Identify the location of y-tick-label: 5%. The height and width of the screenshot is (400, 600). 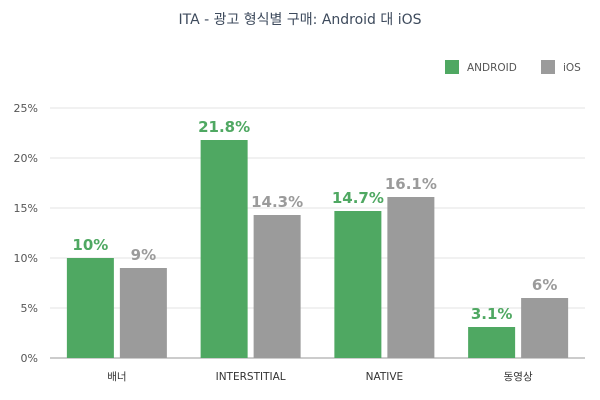
(29, 308).